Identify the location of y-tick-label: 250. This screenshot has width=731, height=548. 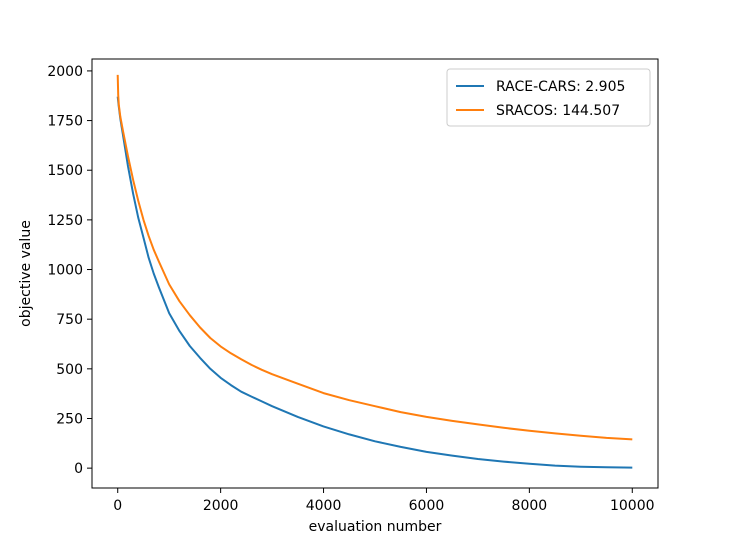
(69, 419).